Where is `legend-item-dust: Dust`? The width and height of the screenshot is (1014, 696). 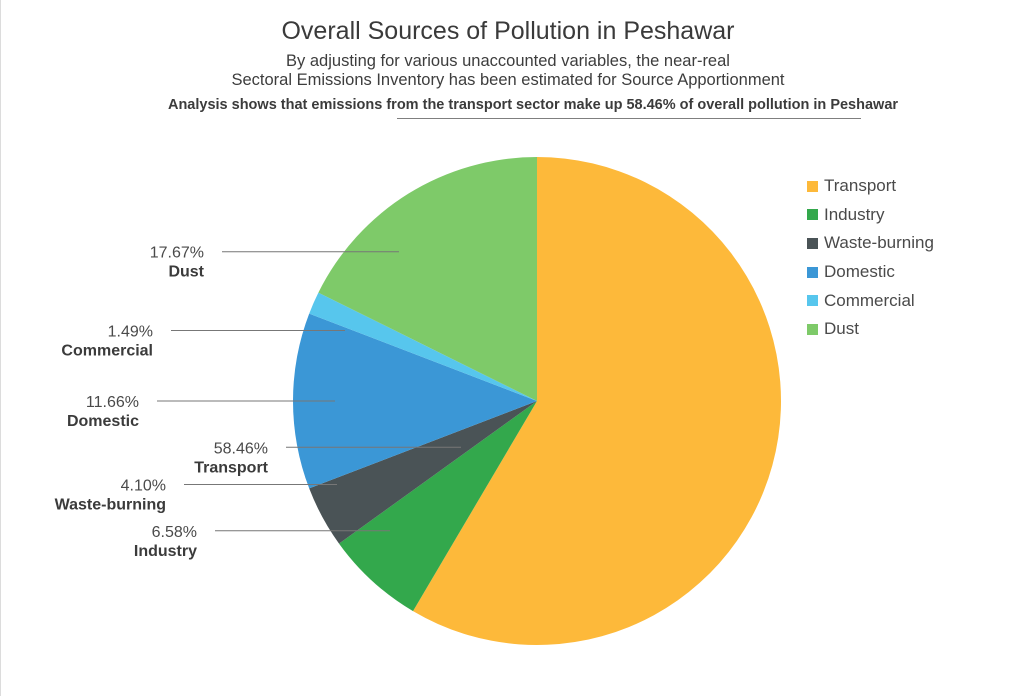 legend-item-dust: Dust is located at coordinates (870, 329).